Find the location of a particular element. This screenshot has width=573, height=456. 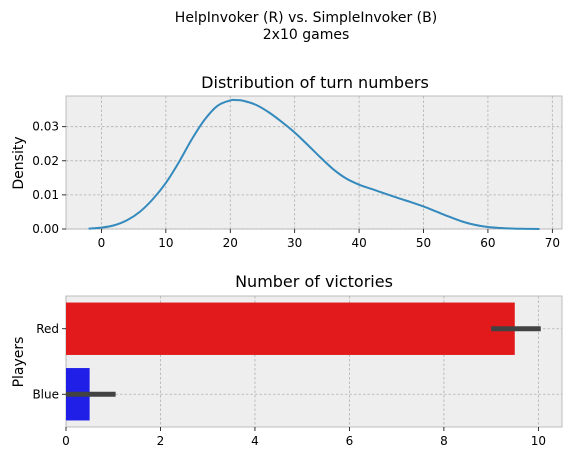

victories-y-tick-label: Blue is located at coordinates (45, 394).